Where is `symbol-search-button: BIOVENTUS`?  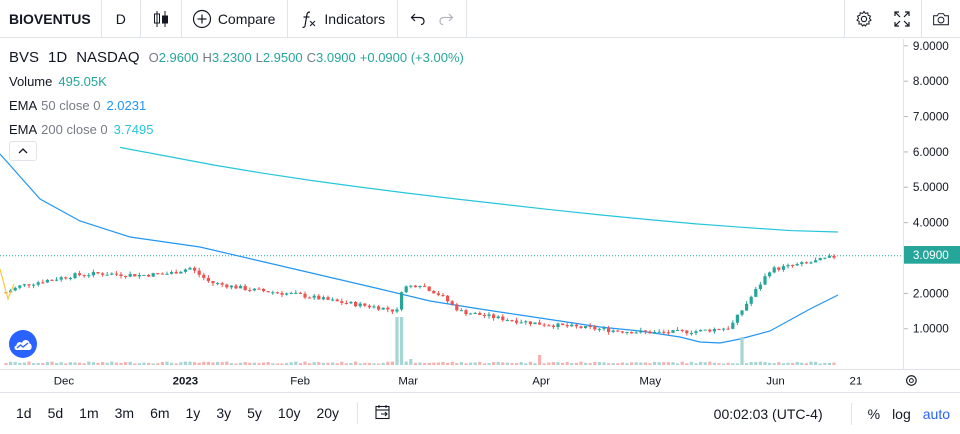
symbol-search-button: BIOVENTUS is located at coordinates (50, 18).